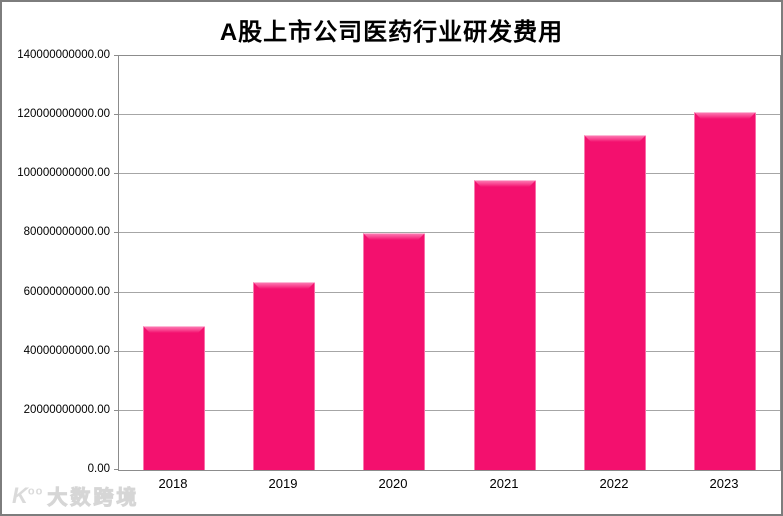  What do you see at coordinates (504, 483) in the screenshot?
I see `x-tick-label: 2021` at bounding box center [504, 483].